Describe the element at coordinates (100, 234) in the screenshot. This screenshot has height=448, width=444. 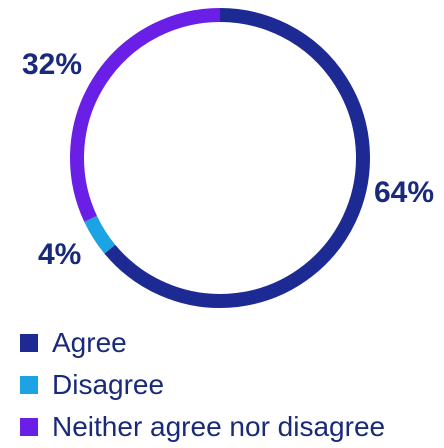
I see `donut-slice-disagree` at that location.